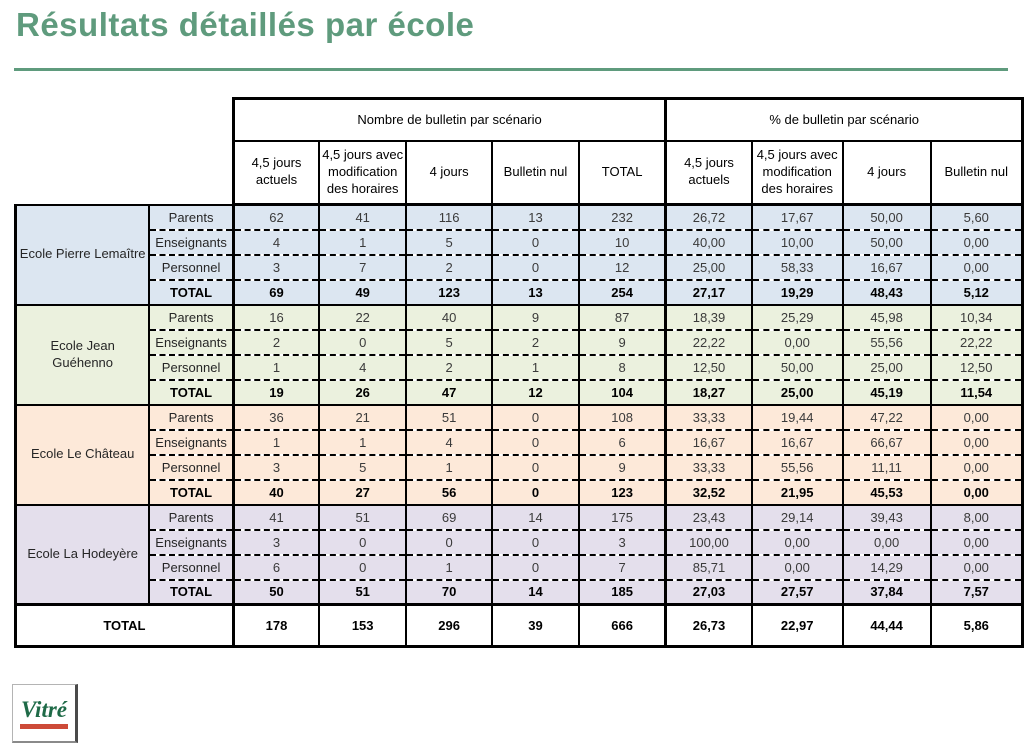 This screenshot has width=1024, height=754. I want to click on value-cell: 36, so click(276, 416).